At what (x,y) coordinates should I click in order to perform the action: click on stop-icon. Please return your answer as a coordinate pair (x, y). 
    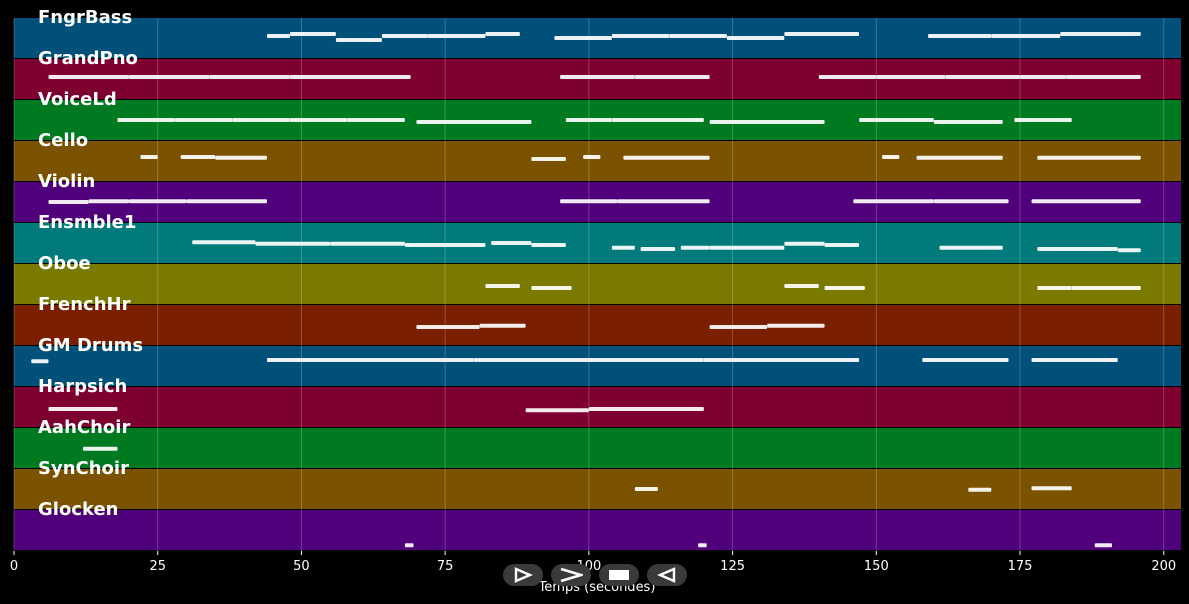
    Looking at the image, I should click on (619, 575).